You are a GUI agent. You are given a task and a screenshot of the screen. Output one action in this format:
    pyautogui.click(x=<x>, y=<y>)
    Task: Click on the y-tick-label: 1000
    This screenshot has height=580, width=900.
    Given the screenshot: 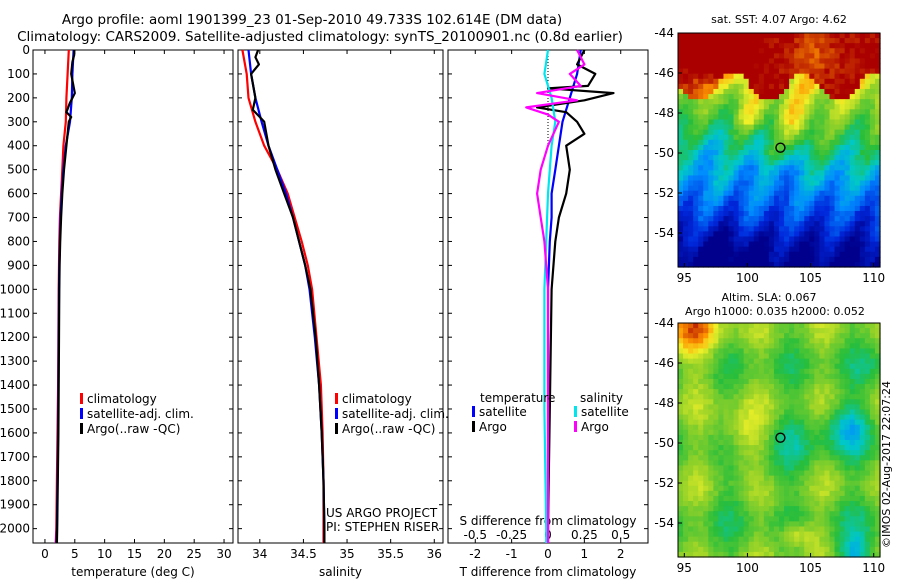 What is the action you would take?
    pyautogui.click(x=15, y=289)
    